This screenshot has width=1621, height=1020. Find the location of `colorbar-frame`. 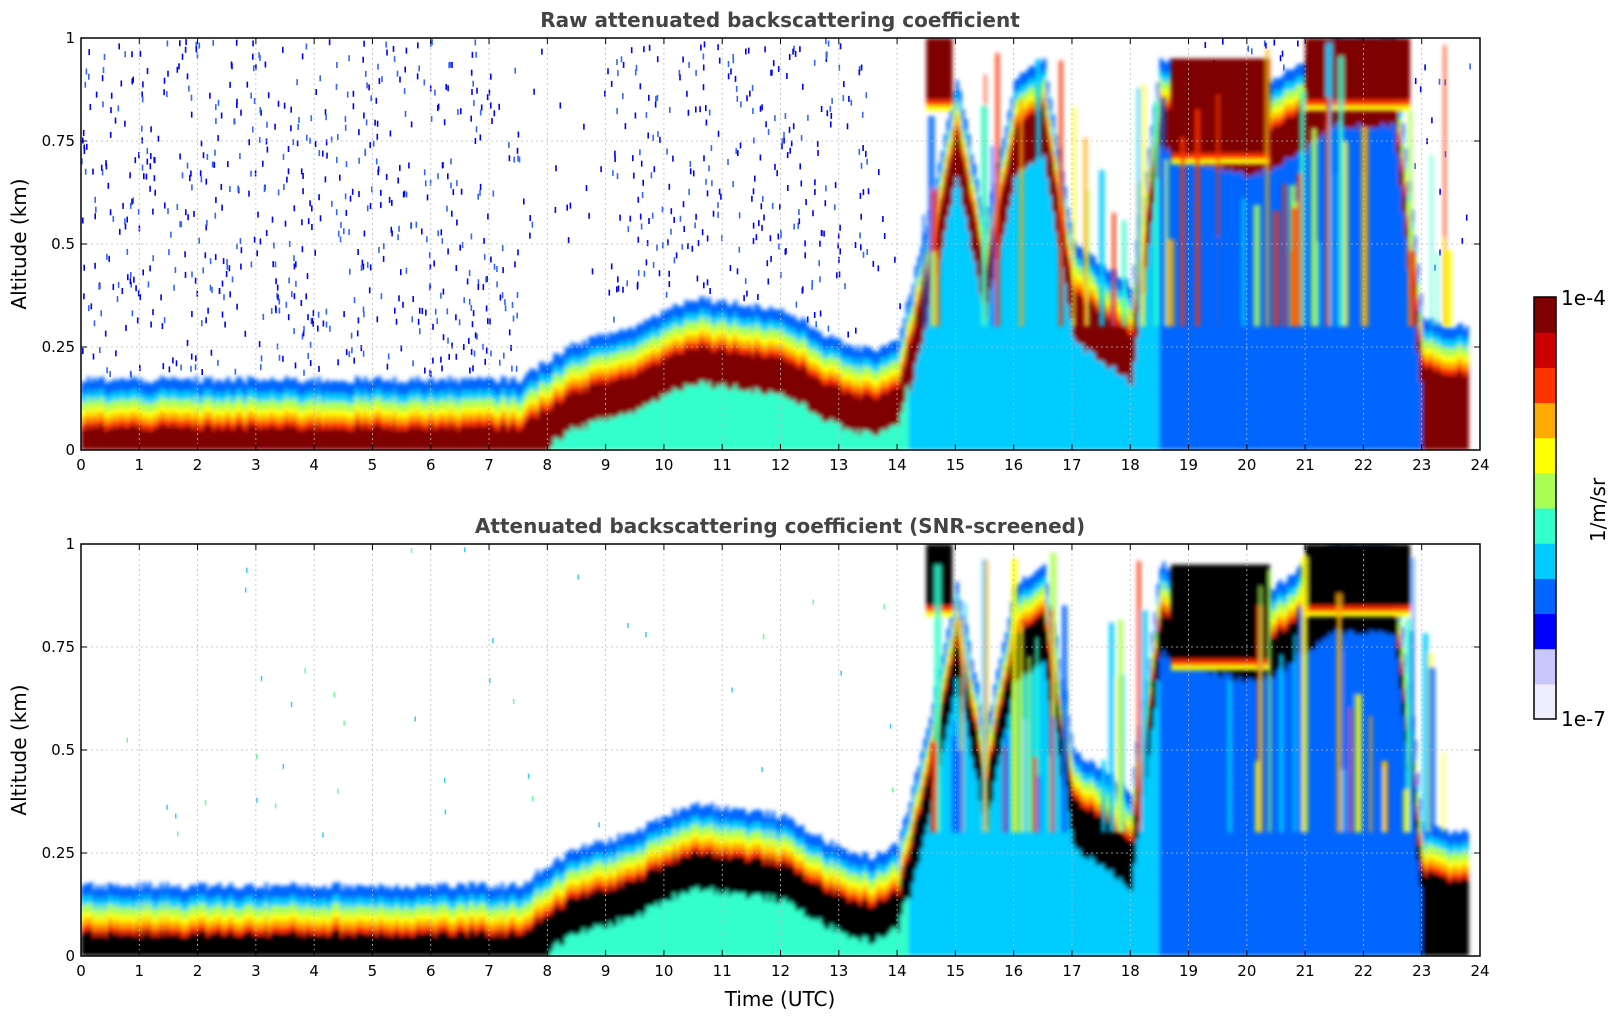

colorbar-frame is located at coordinates (1545, 508).